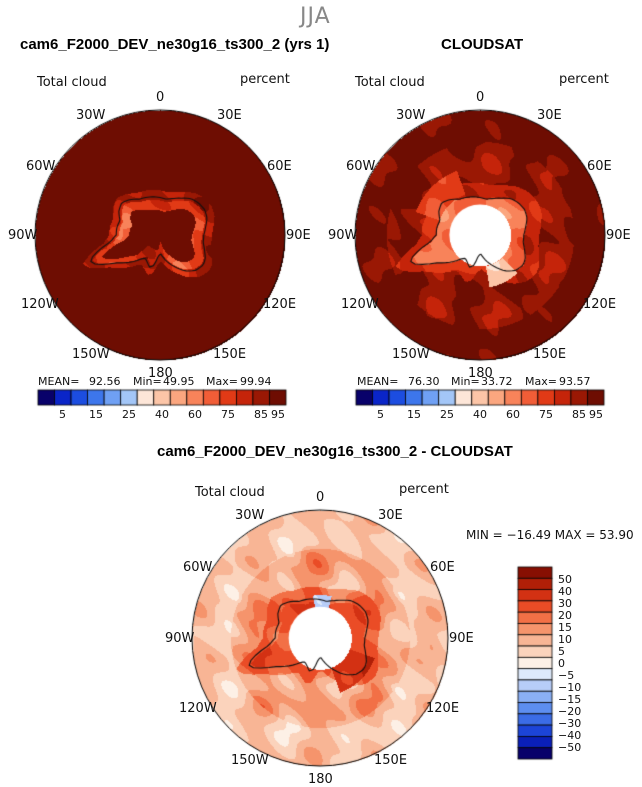  What do you see at coordinates (570, 747) in the screenshot?
I see `colorbar-tick: −50` at bounding box center [570, 747].